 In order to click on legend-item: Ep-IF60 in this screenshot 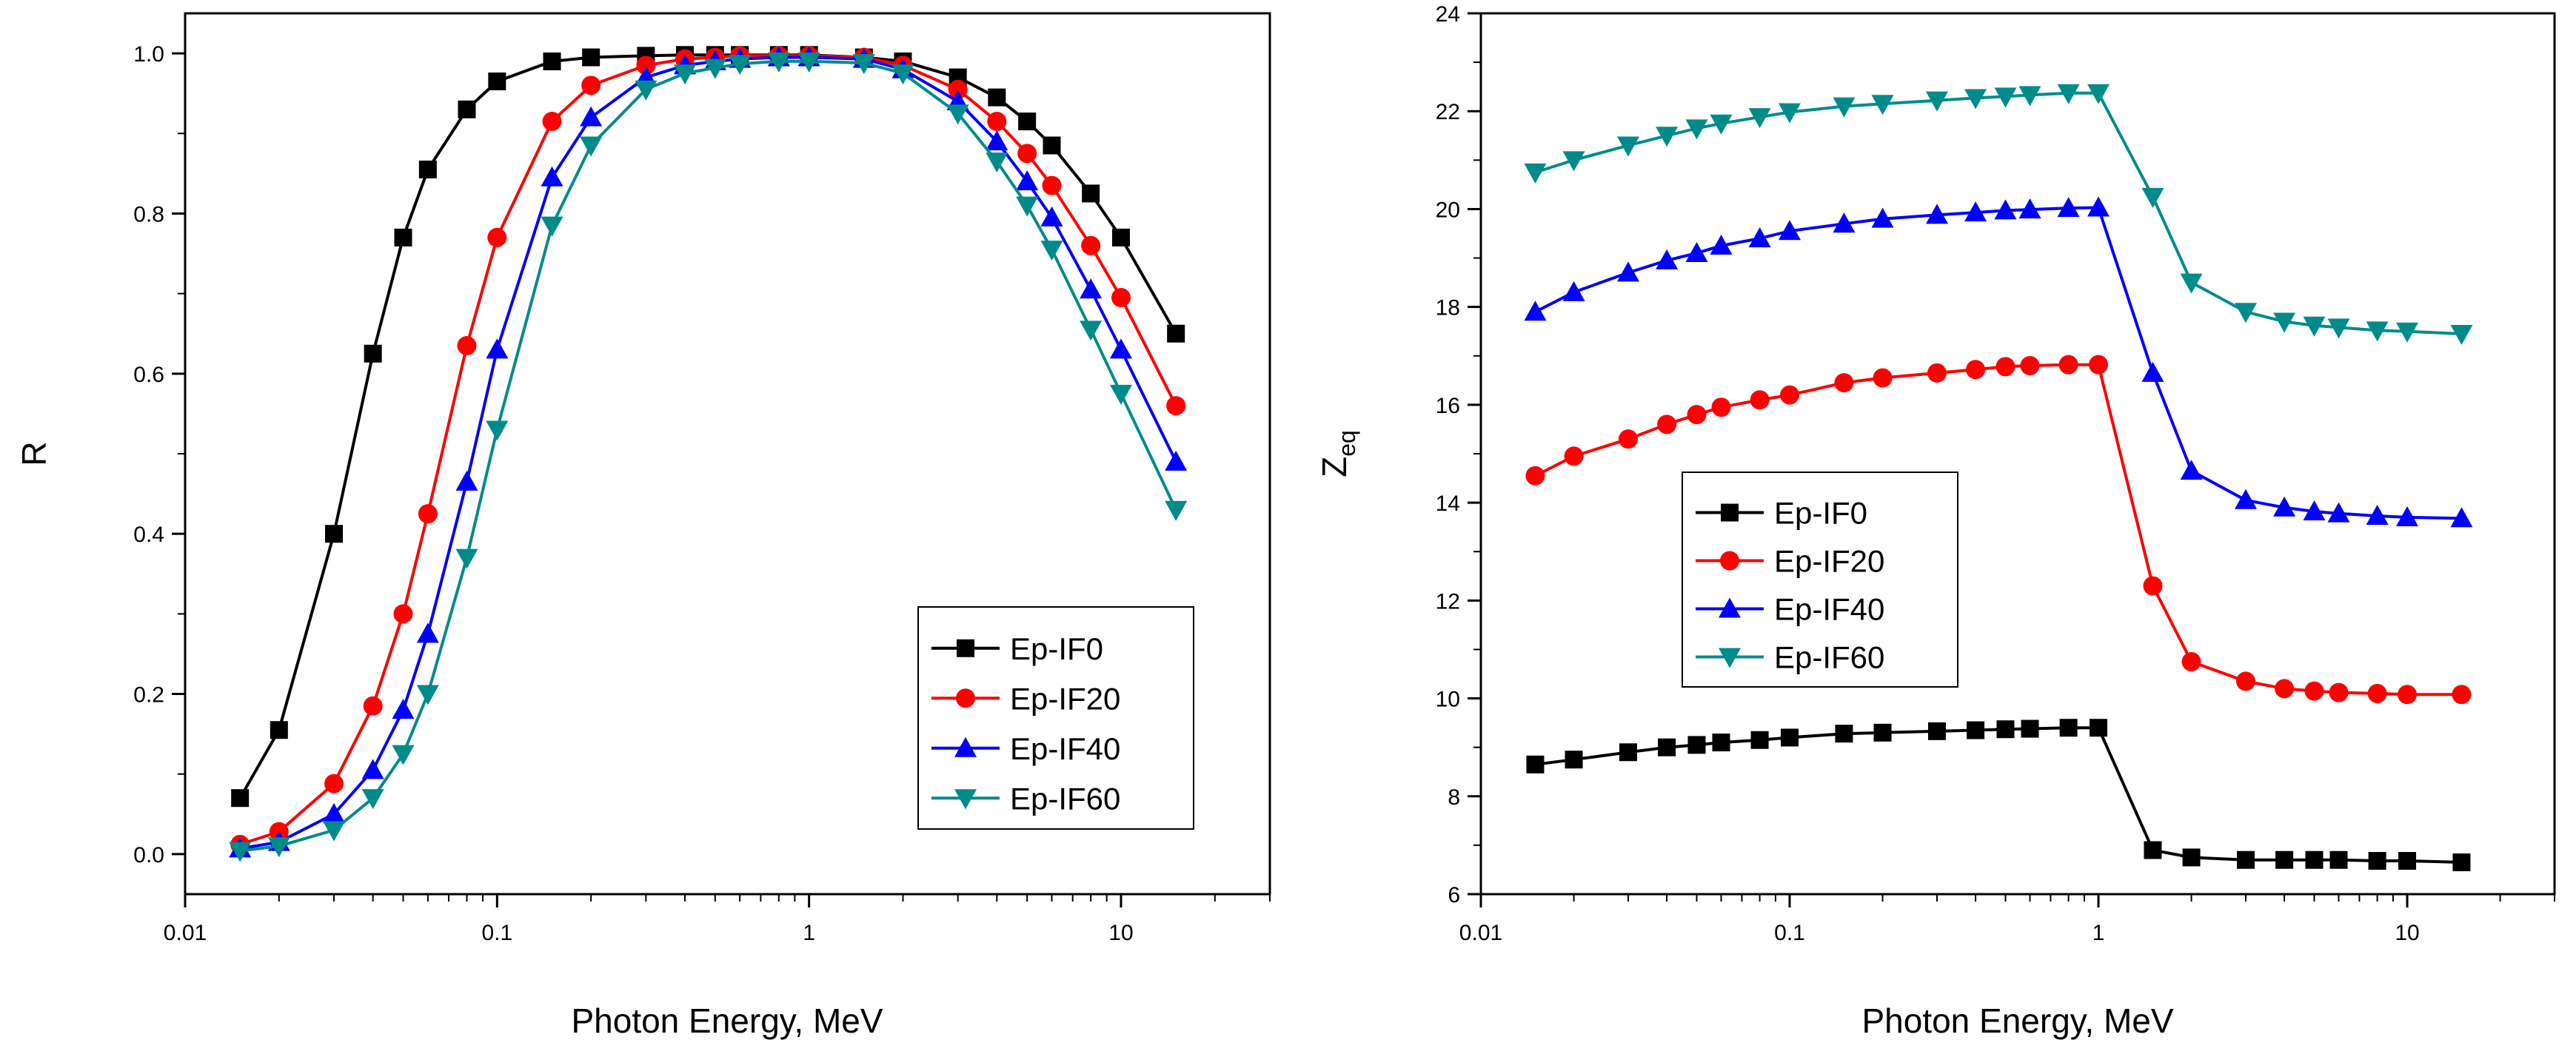, I will do `click(1025, 799)`.